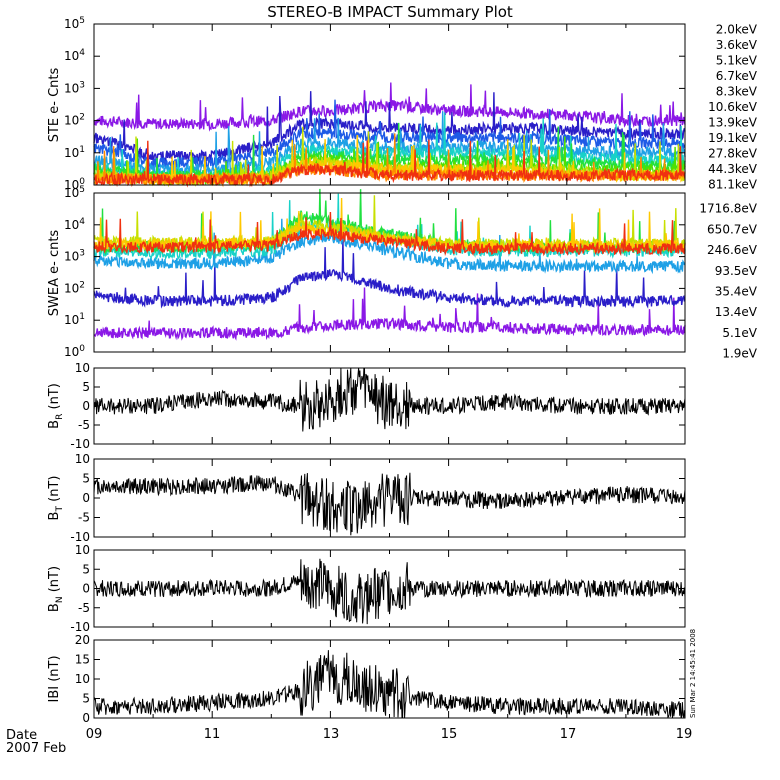 The height and width of the screenshot is (780, 780). What do you see at coordinates (737, 45) in the screenshot?
I see `legend-entry: 3.6keV` at bounding box center [737, 45].